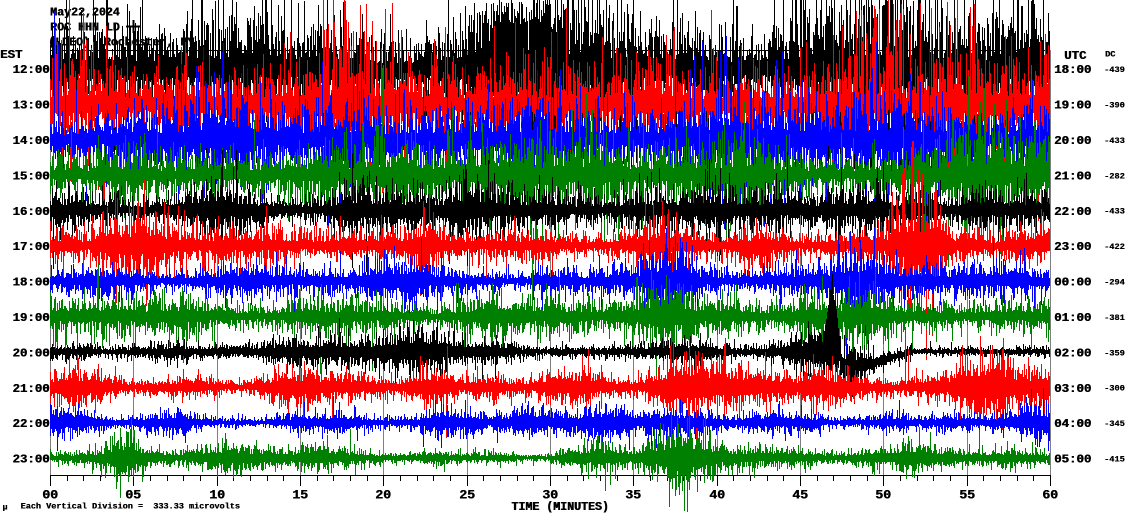  What do you see at coordinates (559, 507) in the screenshot?
I see `svg-text: TIME (MINUTES)` at bounding box center [559, 507].